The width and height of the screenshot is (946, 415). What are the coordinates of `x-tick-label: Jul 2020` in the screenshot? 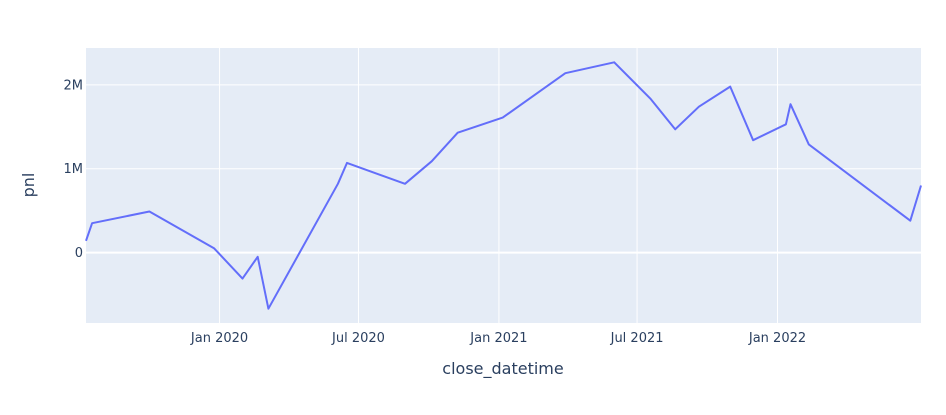 It's located at (358, 338).